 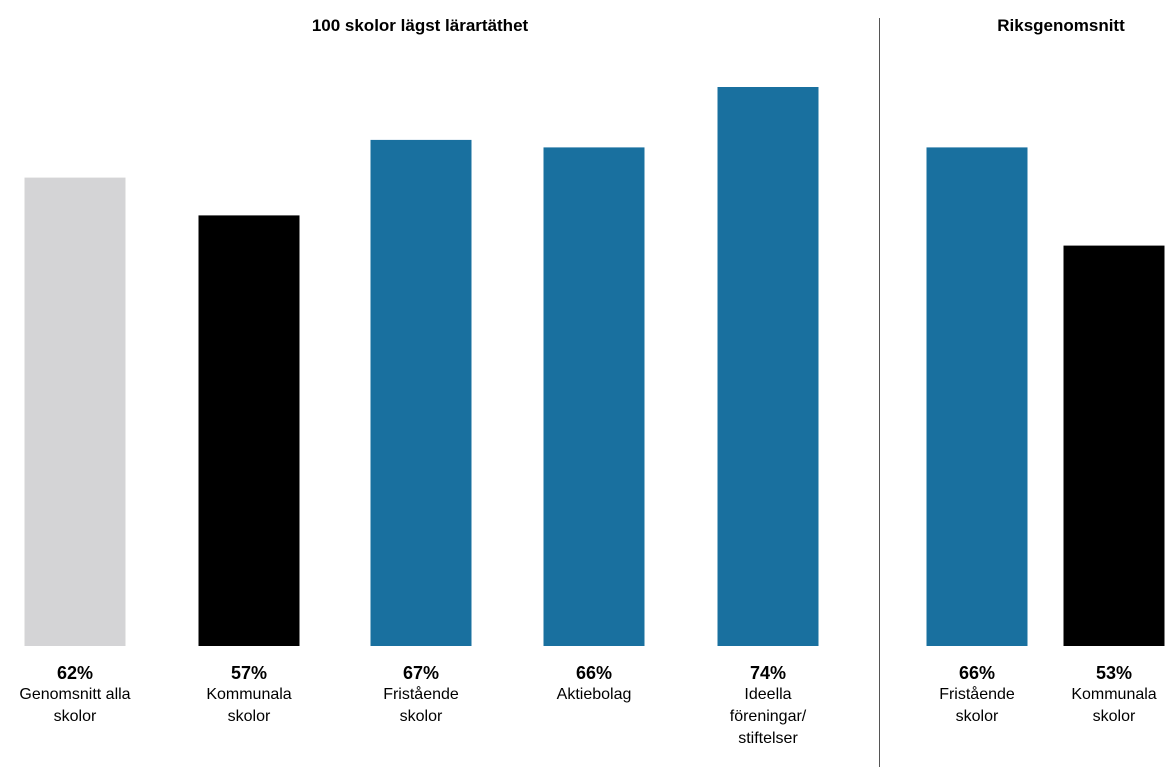 I want to click on bar-label-0-2: 67% Fristående skolor, so click(x=421, y=695).